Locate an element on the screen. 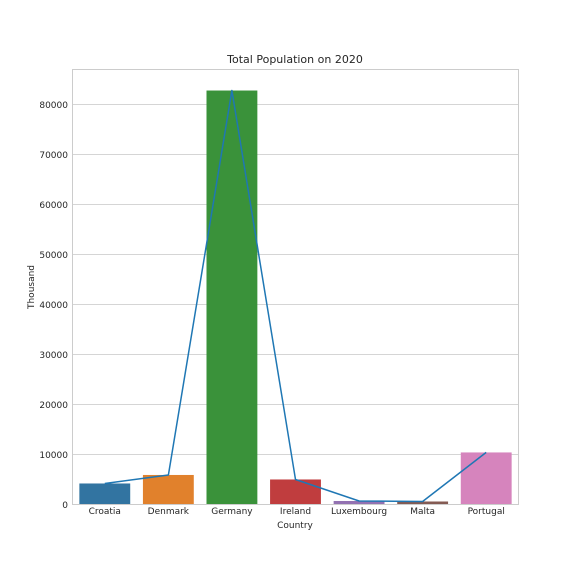 Image resolution: width=576 pixels, height=576 pixels. y-tick-label-4: 40000 is located at coordinates (53, 306).